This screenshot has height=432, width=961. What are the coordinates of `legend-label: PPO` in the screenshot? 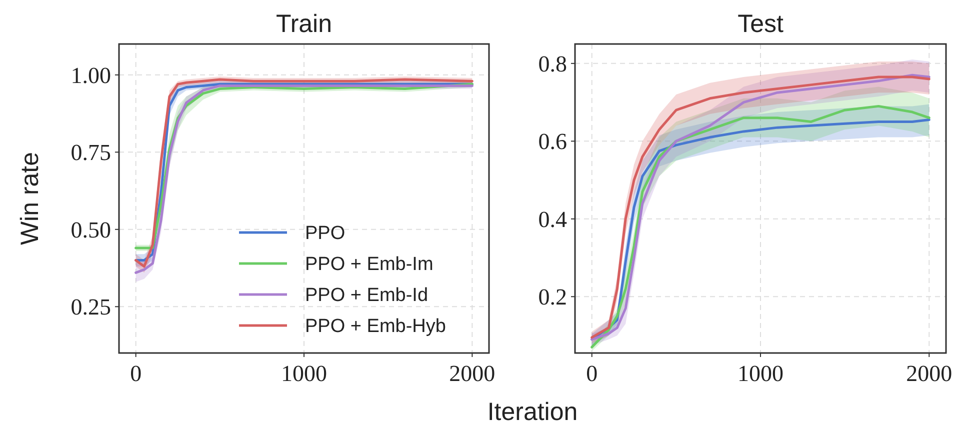 It's located at (325, 233).